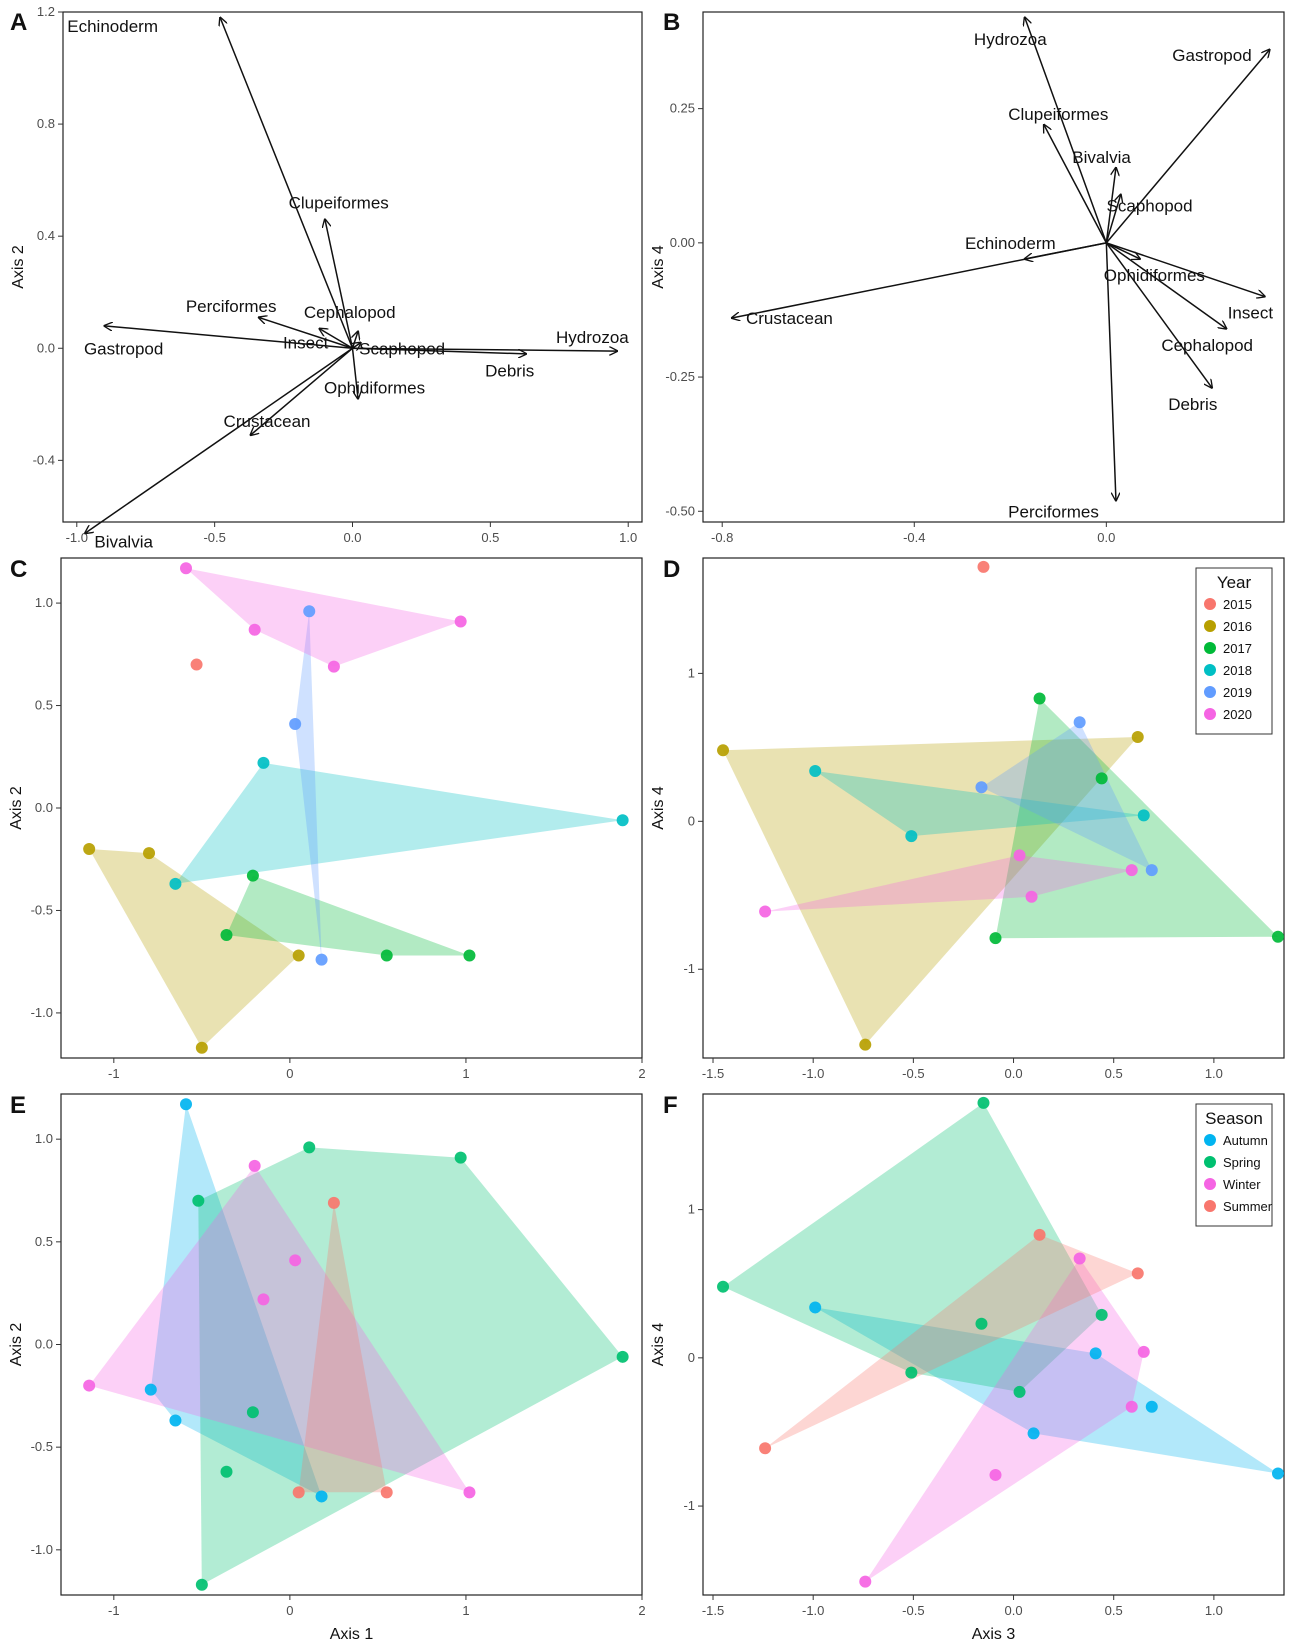  What do you see at coordinates (374, 387) in the screenshot?
I see `loading-label: Ophidiformes` at bounding box center [374, 387].